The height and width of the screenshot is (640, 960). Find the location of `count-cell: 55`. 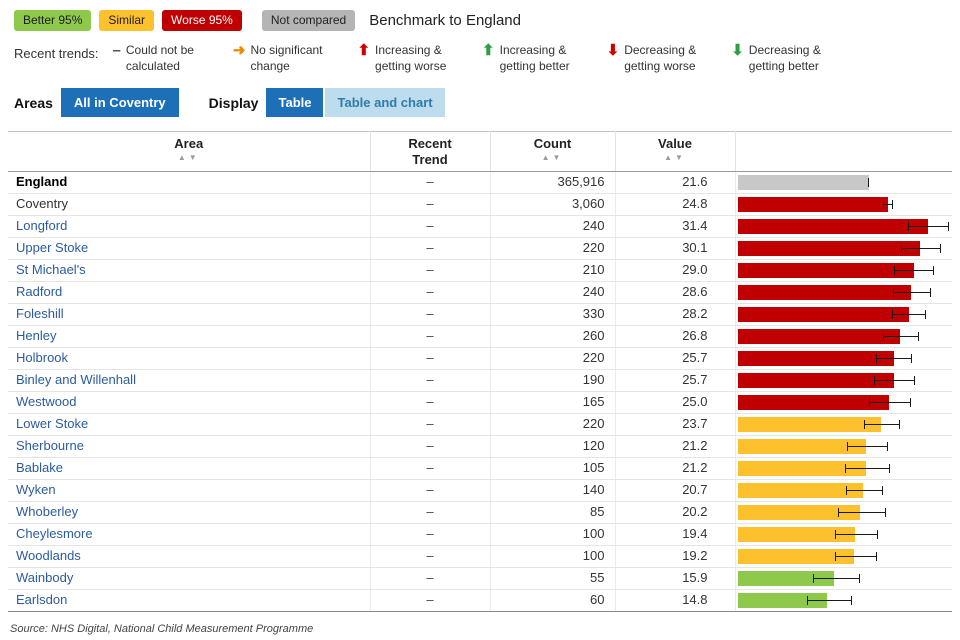

count-cell: 55 is located at coordinates (553, 578).